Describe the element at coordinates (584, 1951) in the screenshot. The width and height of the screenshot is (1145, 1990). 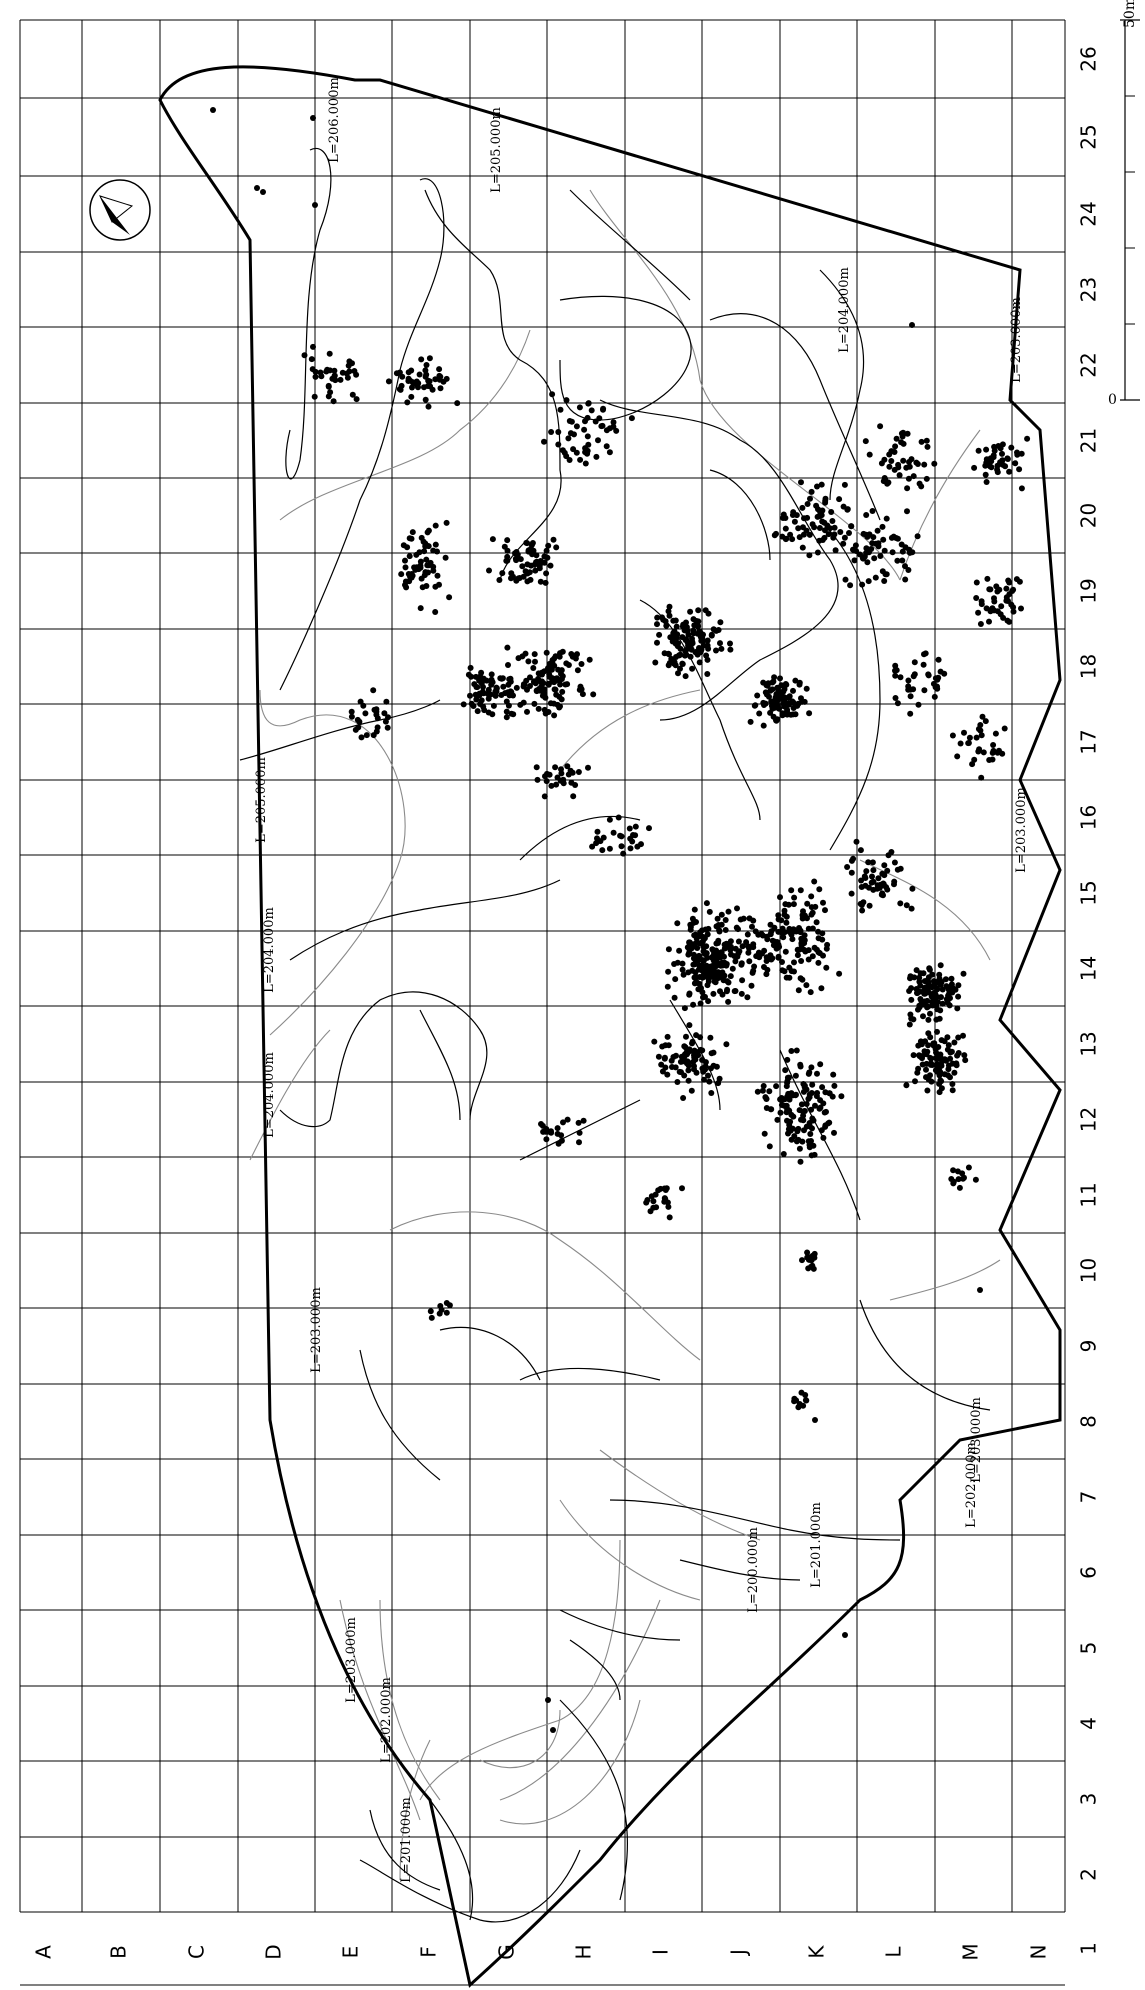
I see `column-label: H` at that location.